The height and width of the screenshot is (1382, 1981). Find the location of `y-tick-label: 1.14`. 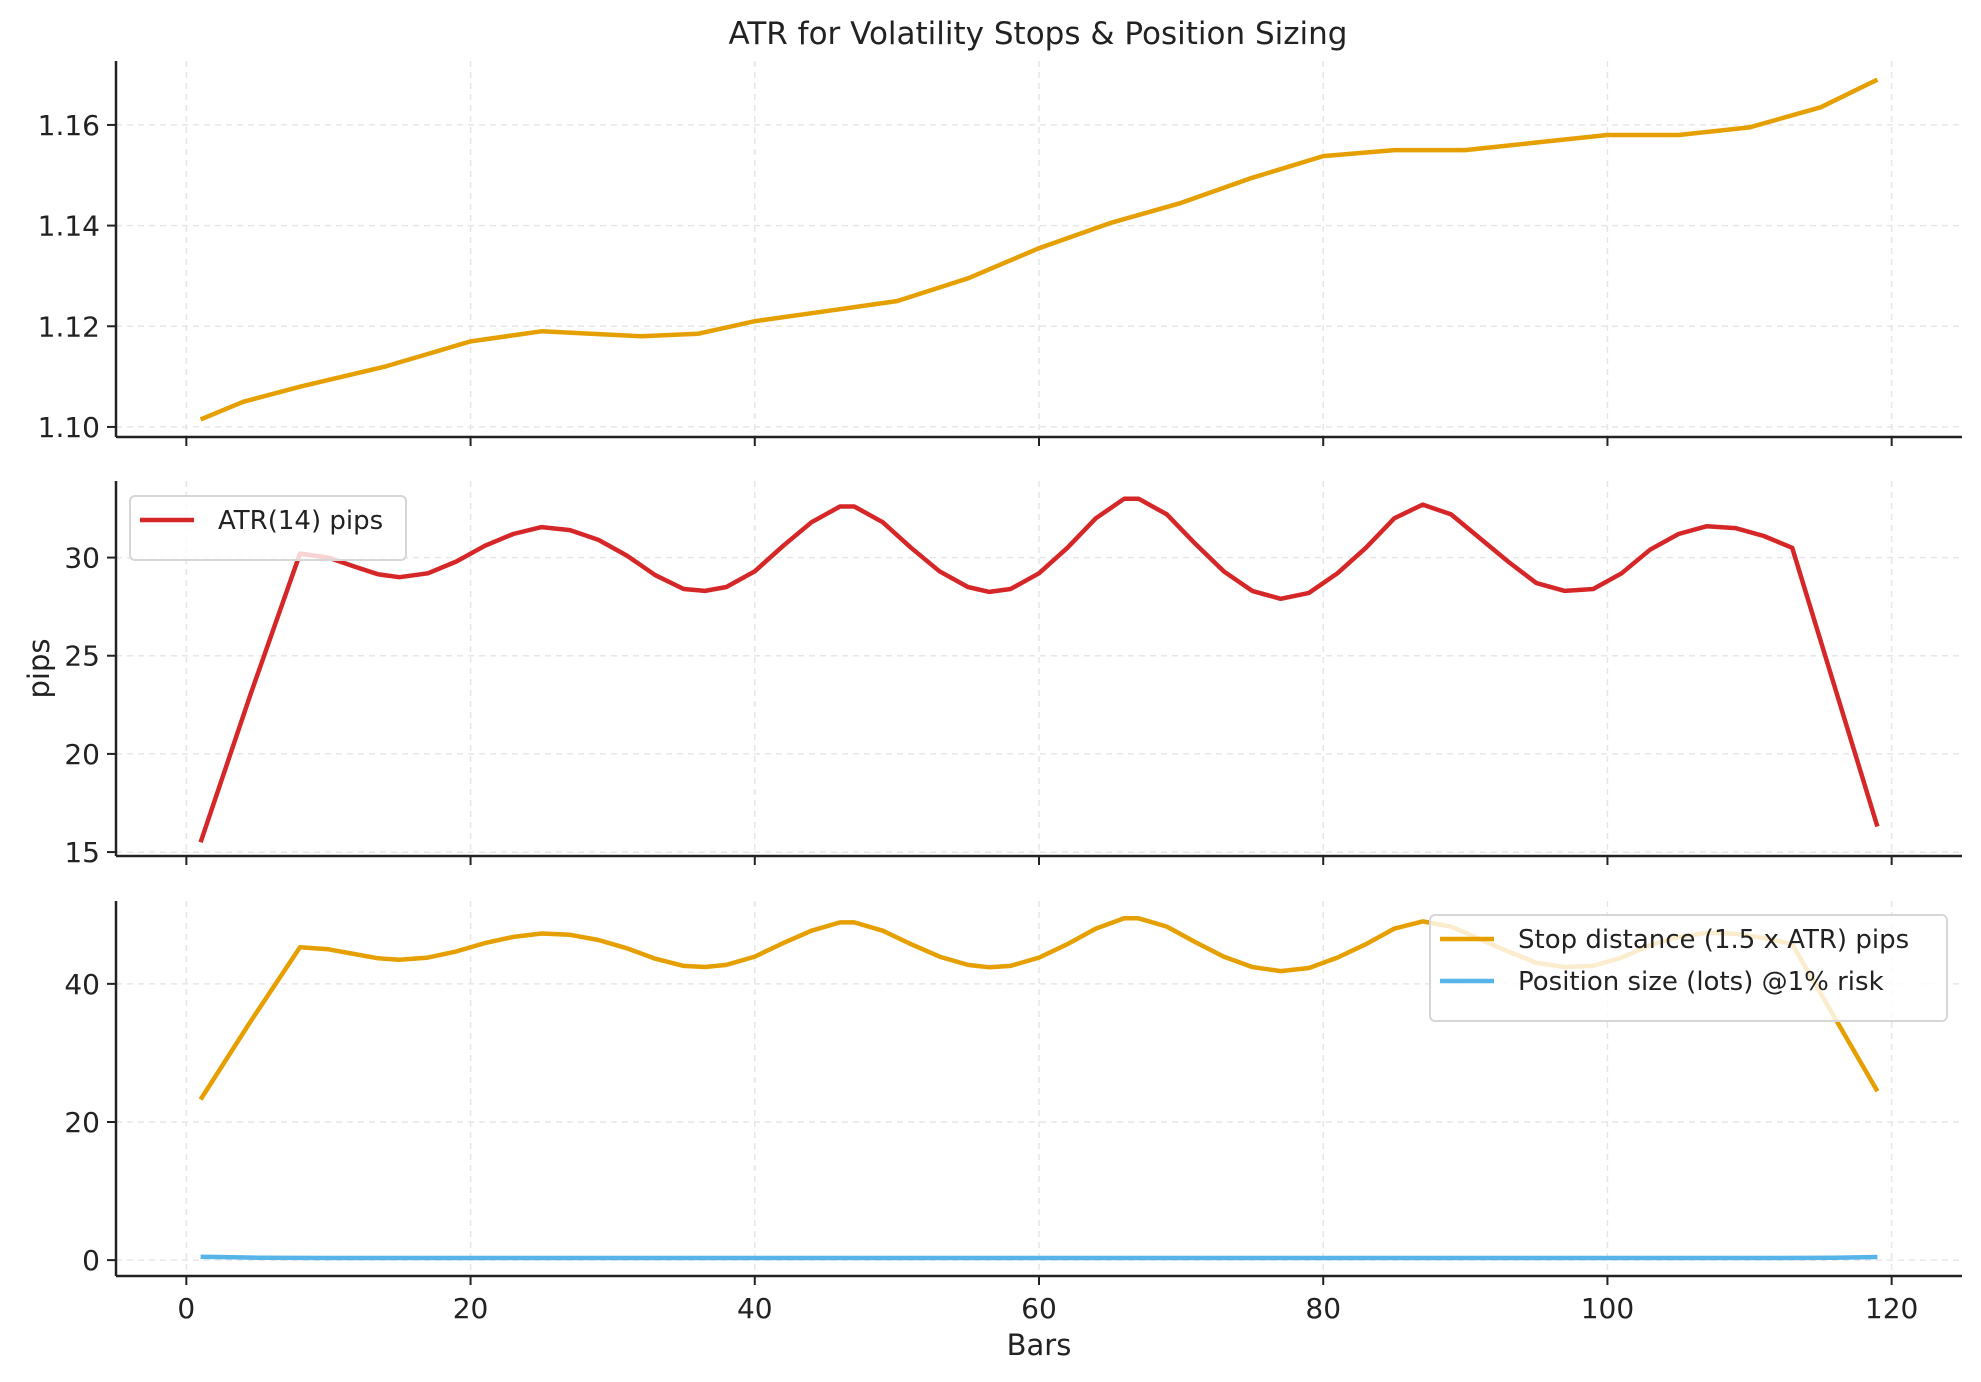

y-tick-label: 1.14 is located at coordinates (69, 226).